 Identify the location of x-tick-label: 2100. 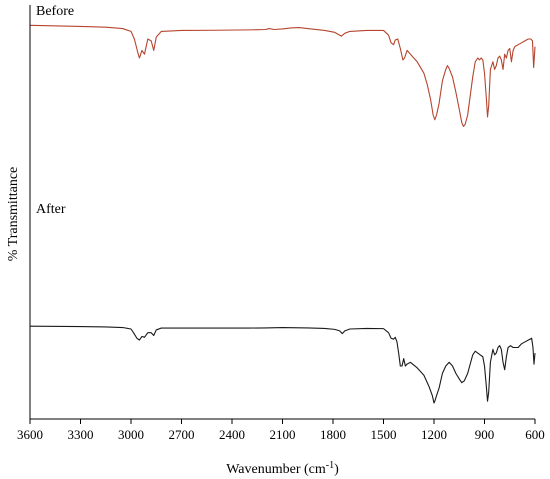
(283, 434).